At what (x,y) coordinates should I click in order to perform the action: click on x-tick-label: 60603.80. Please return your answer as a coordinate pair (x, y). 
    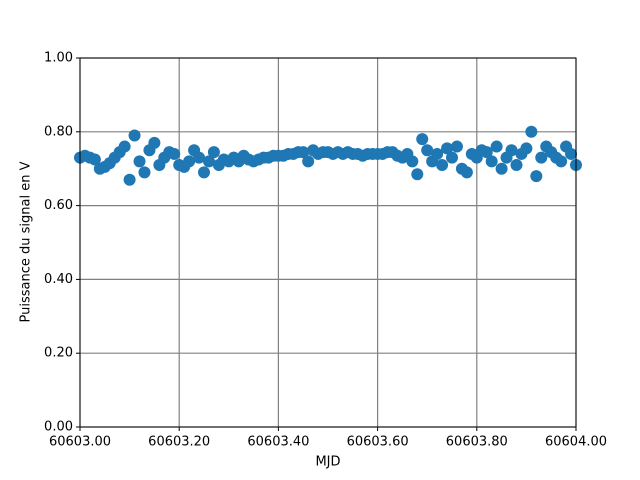
    Looking at the image, I should click on (477, 442).